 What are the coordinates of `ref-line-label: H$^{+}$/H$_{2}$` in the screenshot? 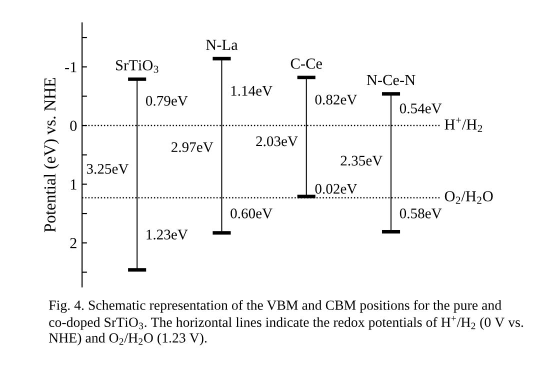 It's located at (463, 125).